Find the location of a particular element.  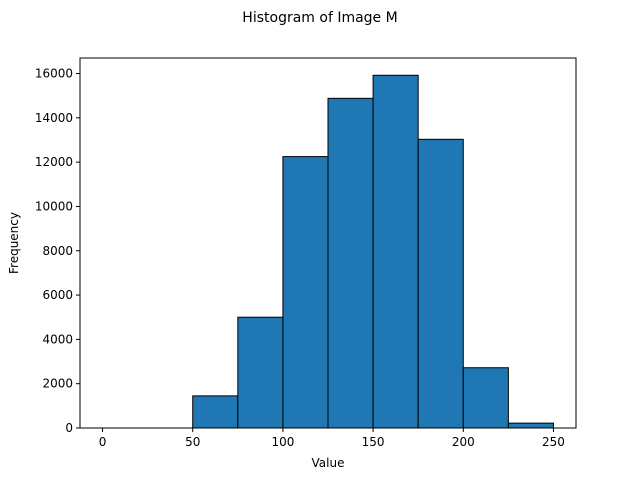

y-axis-ticks: 0 2000 4000 6000 8000 10000 12000 14000 16000 is located at coordinates (57, 251).